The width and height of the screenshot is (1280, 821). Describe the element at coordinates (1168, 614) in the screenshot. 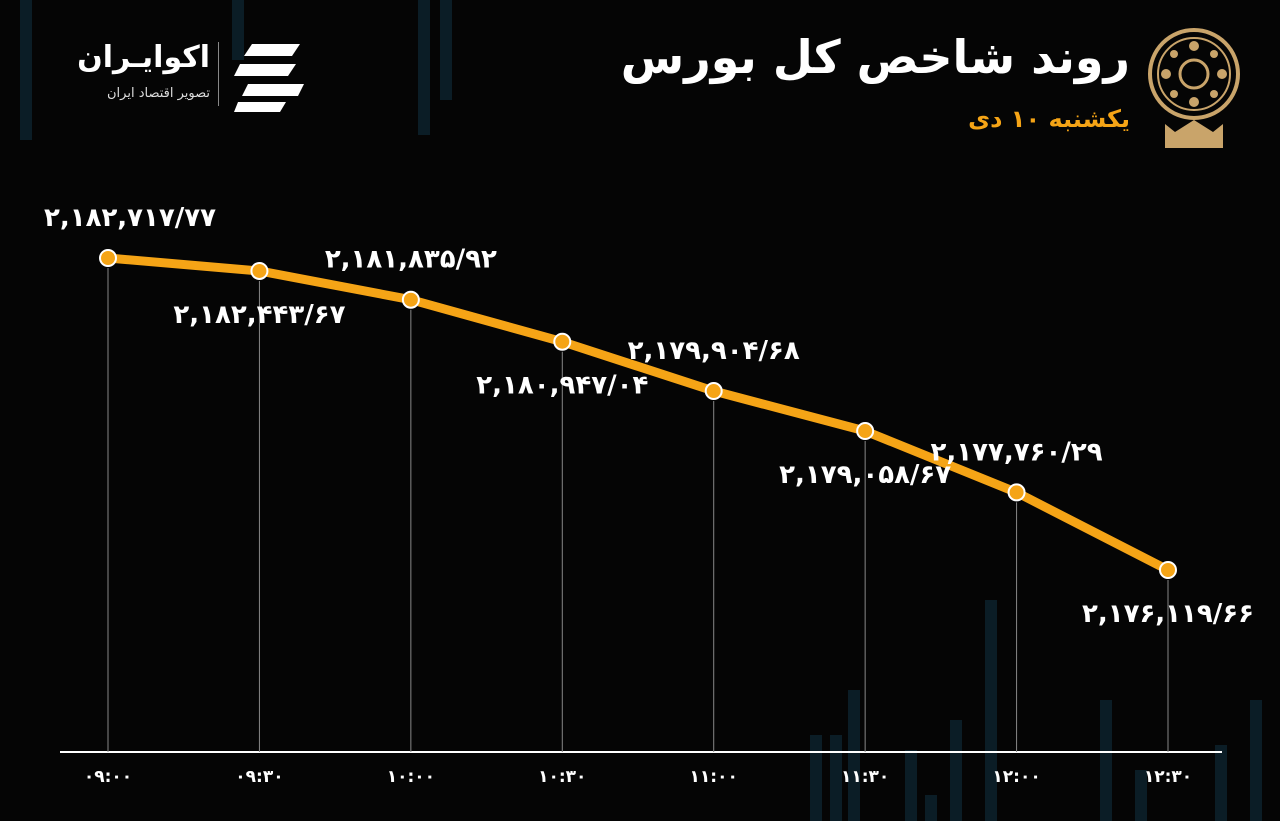

I see `data-label: ۲,۱۷۶,۱۱۹/۶۶` at that location.